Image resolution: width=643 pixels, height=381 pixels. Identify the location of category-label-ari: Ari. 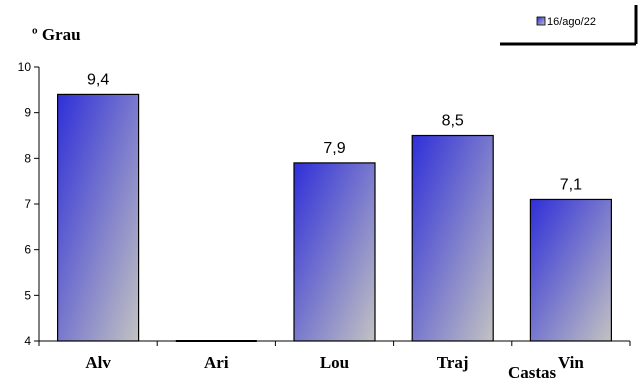
(216, 362).